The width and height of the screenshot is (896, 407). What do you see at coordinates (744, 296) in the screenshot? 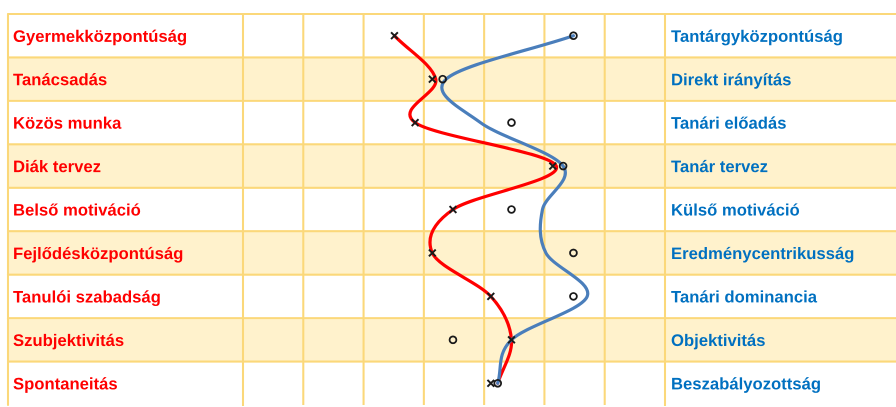
I see `y2-tick-label: Tanári dominancia` at bounding box center [744, 296].